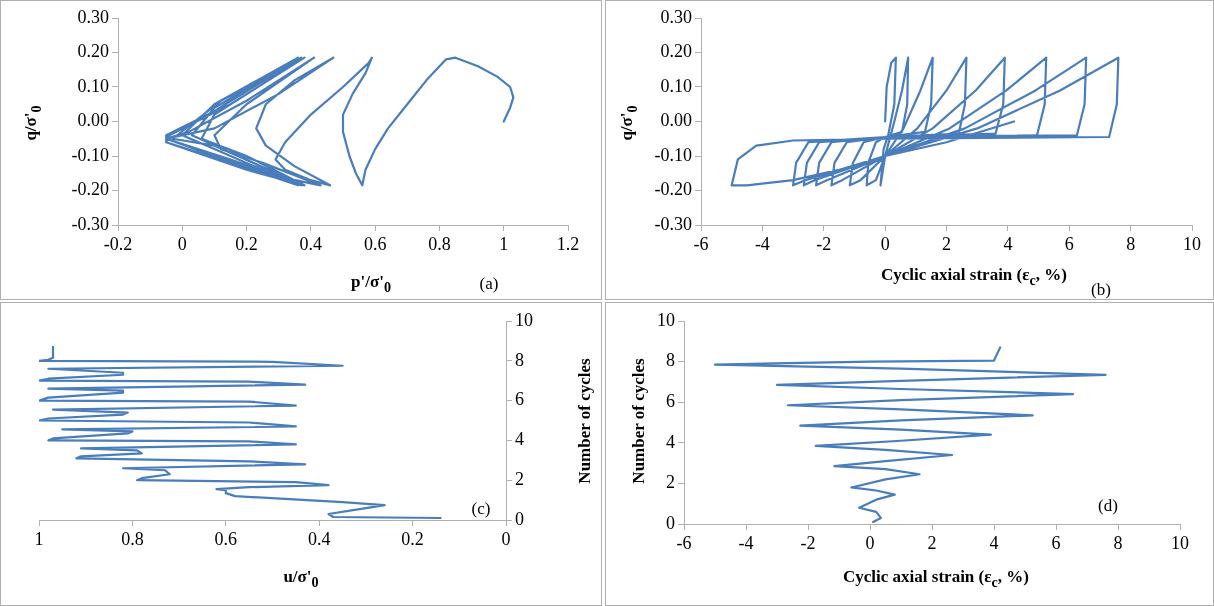 The width and height of the screenshot is (1214, 606). Describe the element at coordinates (489, 284) in the screenshot. I see `text: (a)` at that location.